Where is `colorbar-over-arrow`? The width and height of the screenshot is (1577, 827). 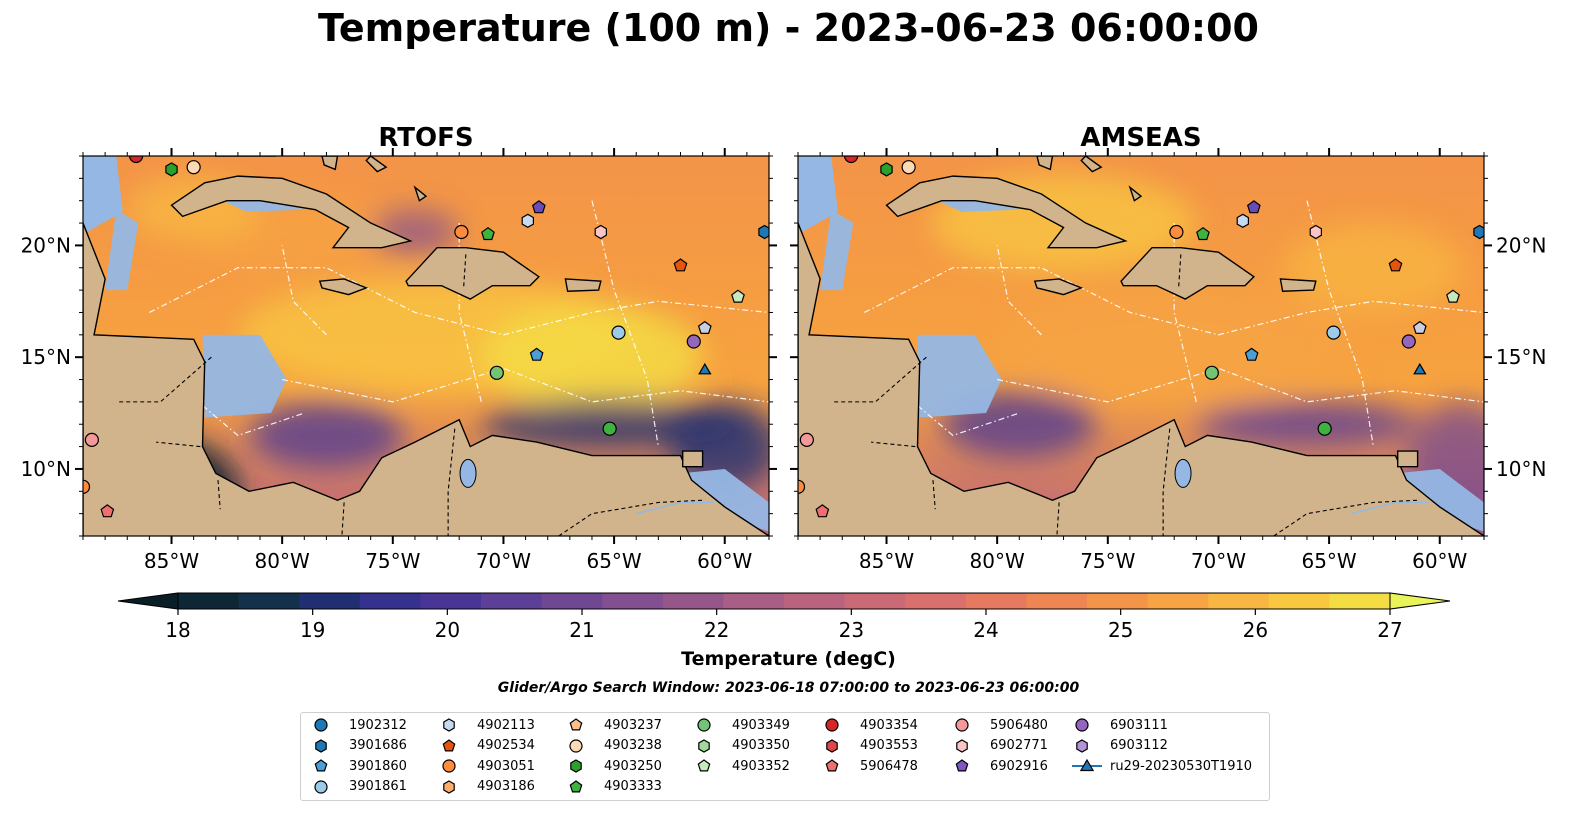
colorbar-over-arrow is located at coordinates (1420, 601).